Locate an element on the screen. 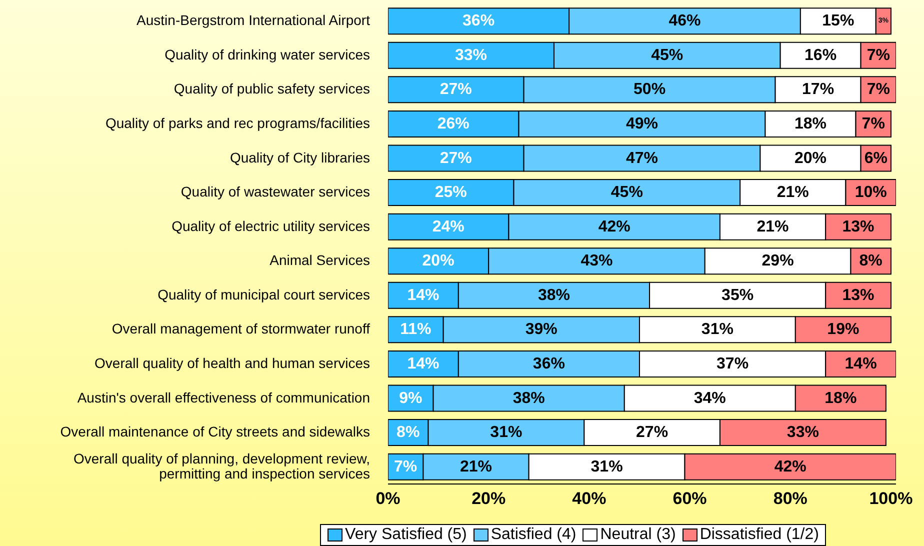 The image size is (924, 546). data-label: 47% is located at coordinates (642, 158).